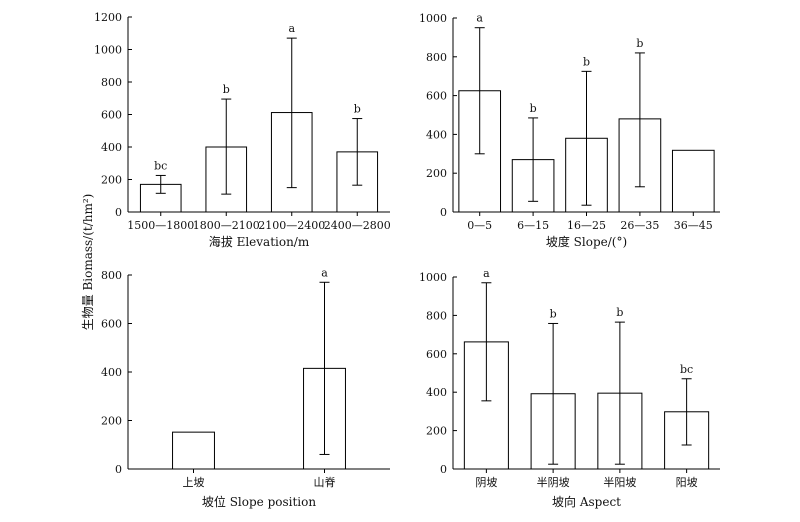 Image resolution: width=800 pixels, height=522 pixels. What do you see at coordinates (357, 225) in the screenshot?
I see `x-tick-label: 2400—2800` at bounding box center [357, 225].